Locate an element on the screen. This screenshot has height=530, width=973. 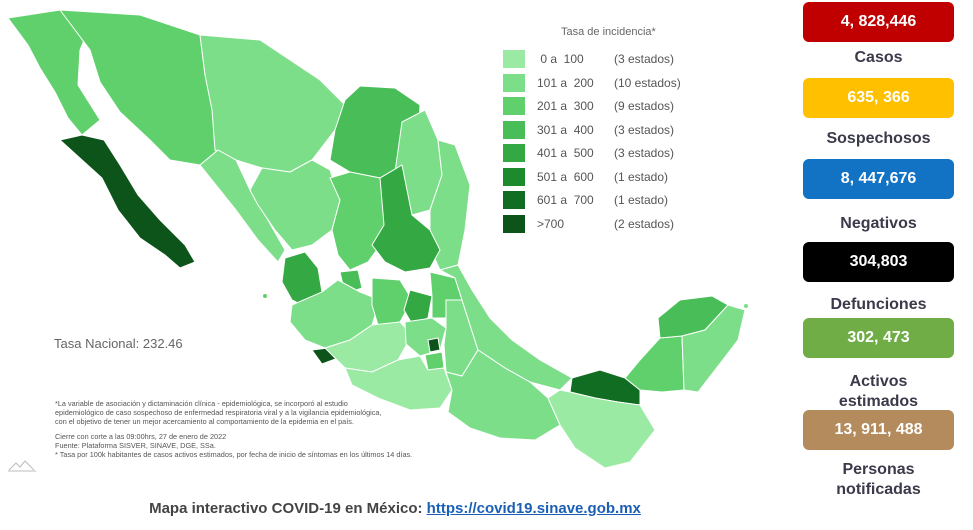
state-morelos is located at coordinates (434, 361).